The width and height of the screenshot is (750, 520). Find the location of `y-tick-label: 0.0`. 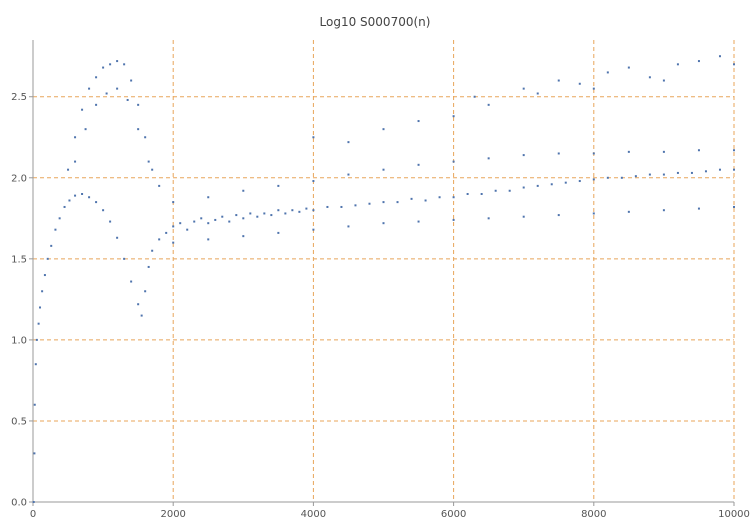

y-tick-label: 0.0 is located at coordinates (19, 503).